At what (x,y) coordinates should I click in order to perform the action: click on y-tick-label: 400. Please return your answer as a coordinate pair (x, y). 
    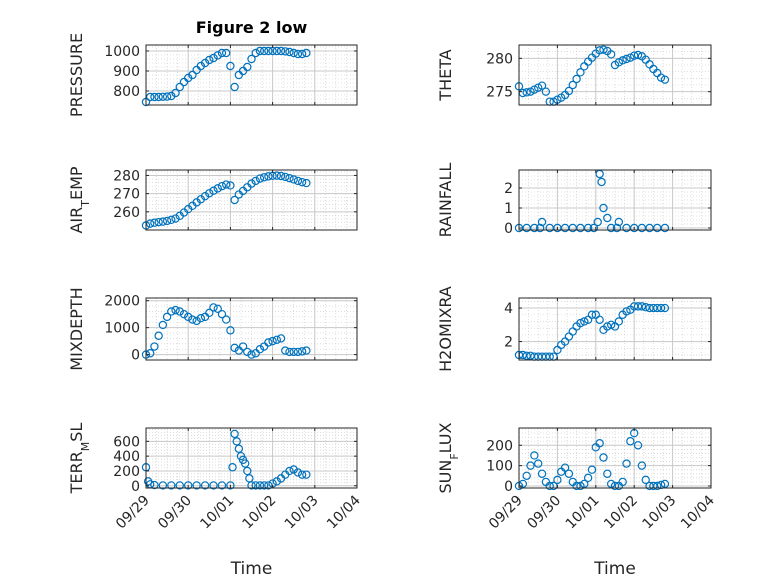
    Looking at the image, I should click on (126, 457).